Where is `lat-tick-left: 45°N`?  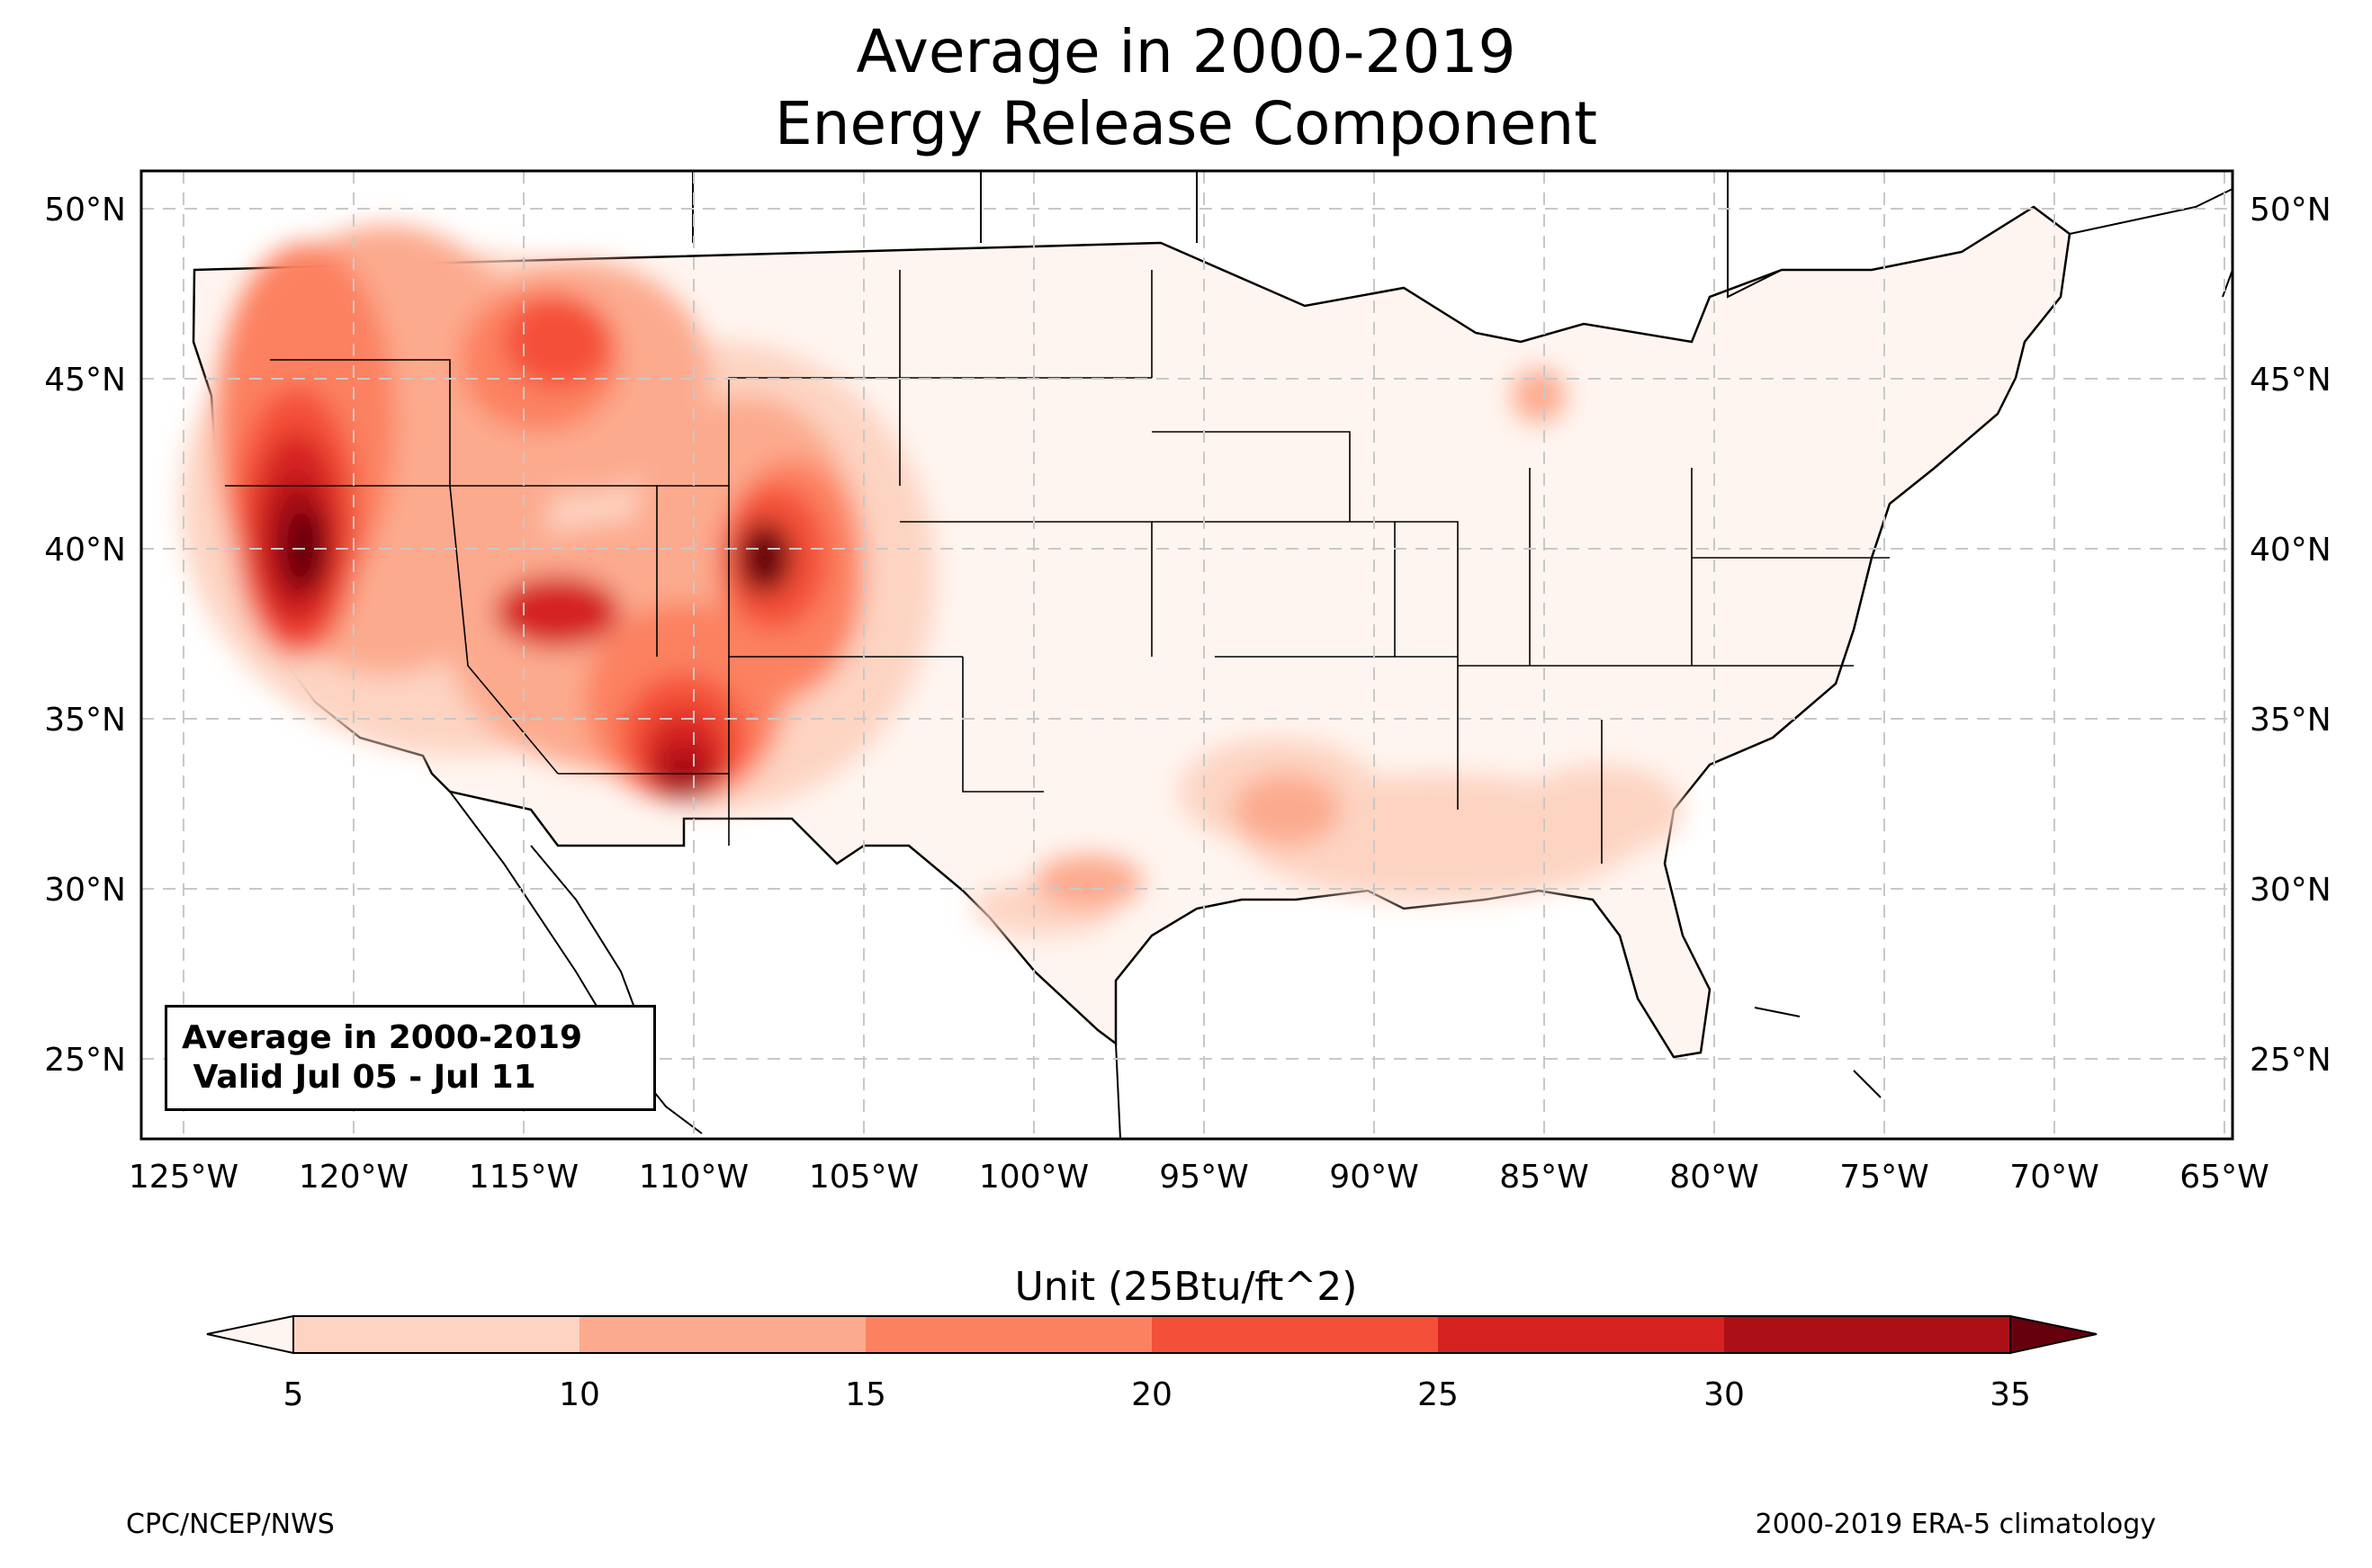
lat-tick-left: 45°N is located at coordinates (85, 380).